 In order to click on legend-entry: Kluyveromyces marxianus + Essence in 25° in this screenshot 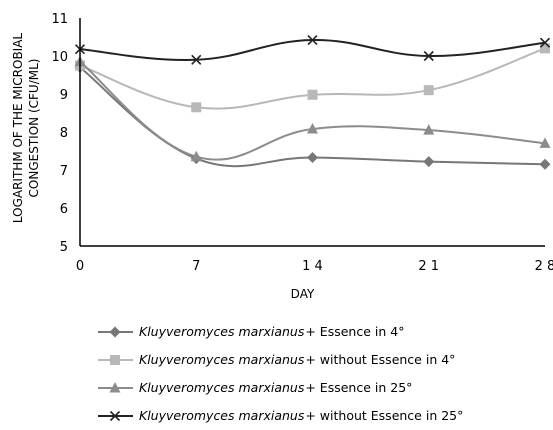, I will do `click(255, 387)`.